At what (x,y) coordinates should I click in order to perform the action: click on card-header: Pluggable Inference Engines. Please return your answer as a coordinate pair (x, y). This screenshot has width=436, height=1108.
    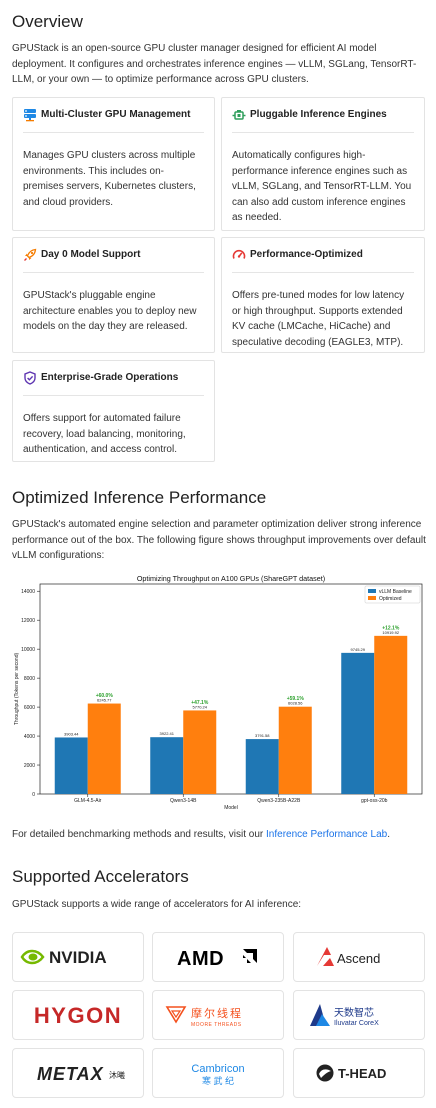
    Looking at the image, I should click on (323, 120).